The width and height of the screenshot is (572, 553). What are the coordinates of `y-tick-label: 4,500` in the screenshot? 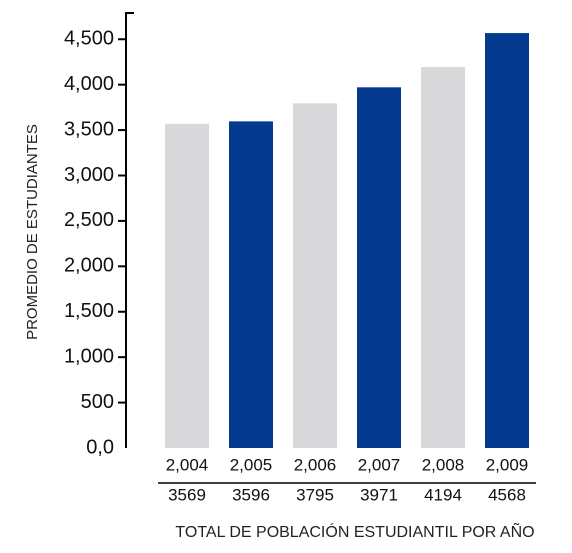 It's located at (89, 39).